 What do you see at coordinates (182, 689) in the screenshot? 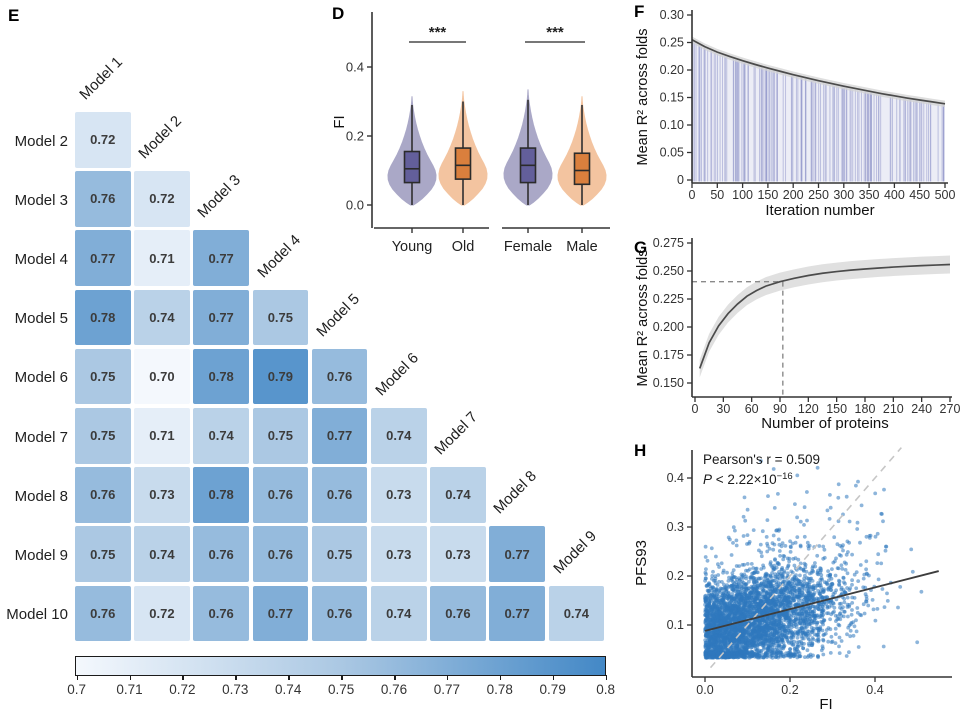
I see `colorbar-tick-label: 0.72` at bounding box center [182, 689].